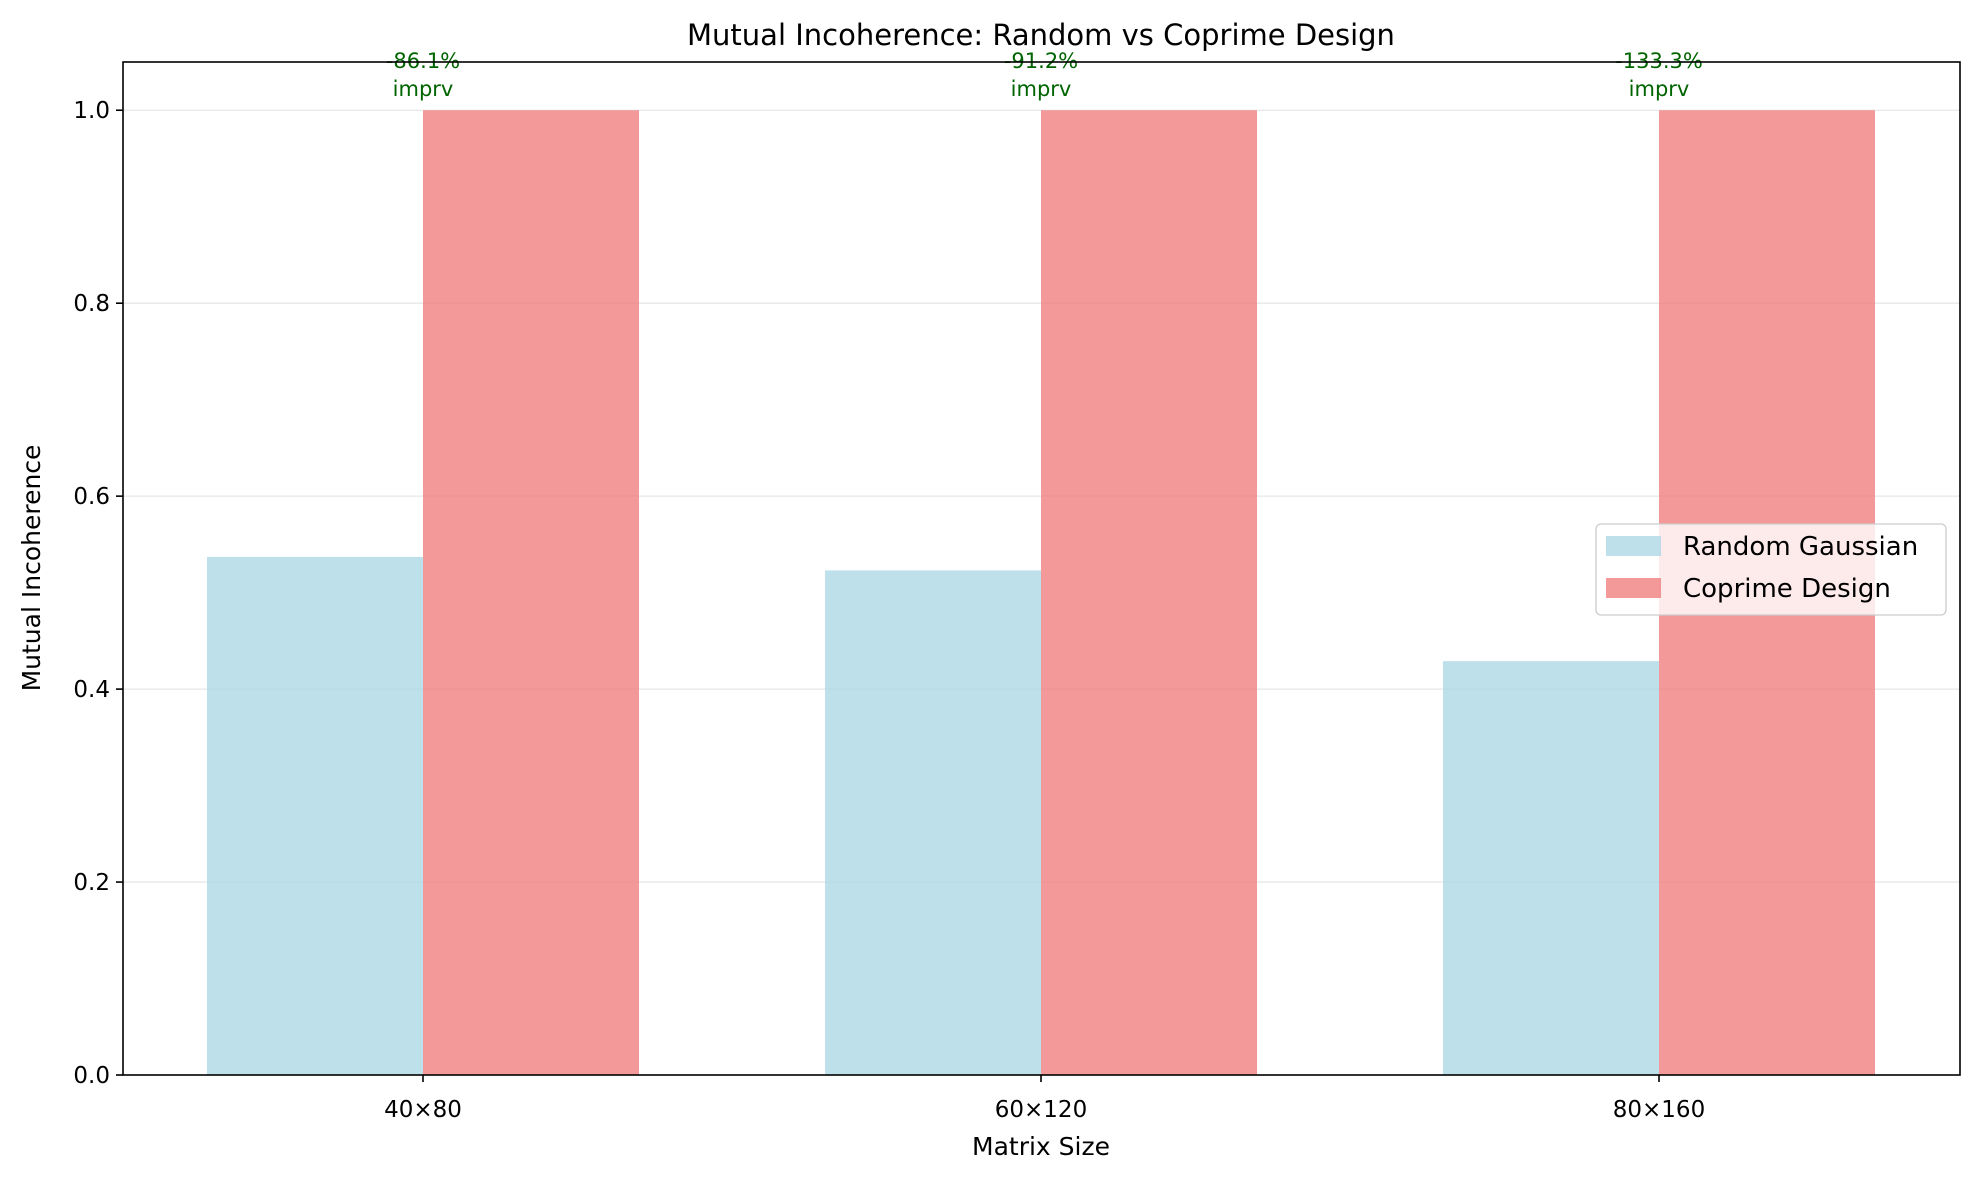  I want to click on y-tick-label: 0.0, so click(91, 1076).